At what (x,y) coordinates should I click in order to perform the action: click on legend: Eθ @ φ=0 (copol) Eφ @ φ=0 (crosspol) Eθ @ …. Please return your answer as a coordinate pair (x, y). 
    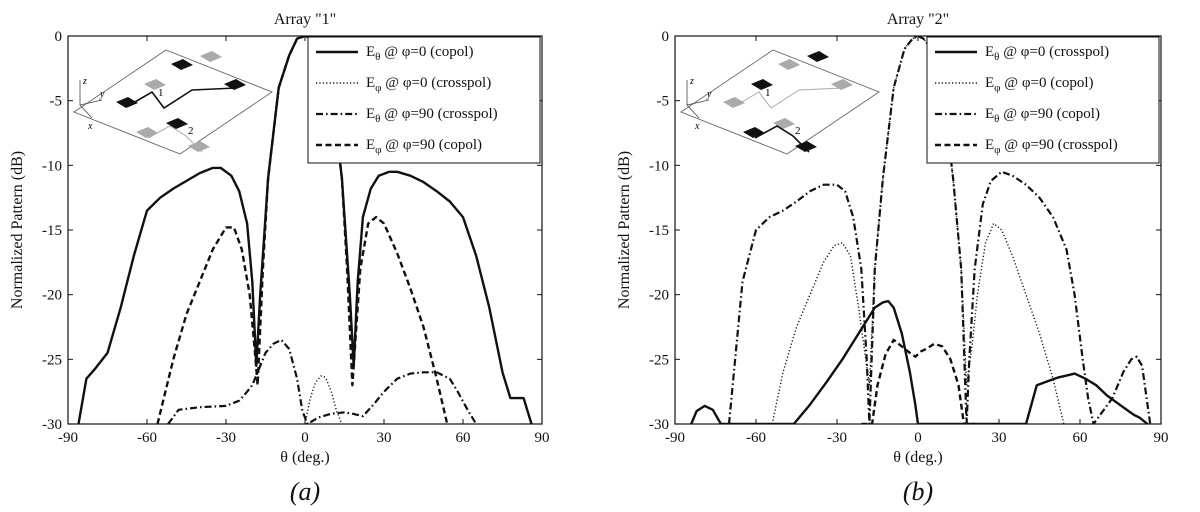
    Looking at the image, I should click on (424, 100).